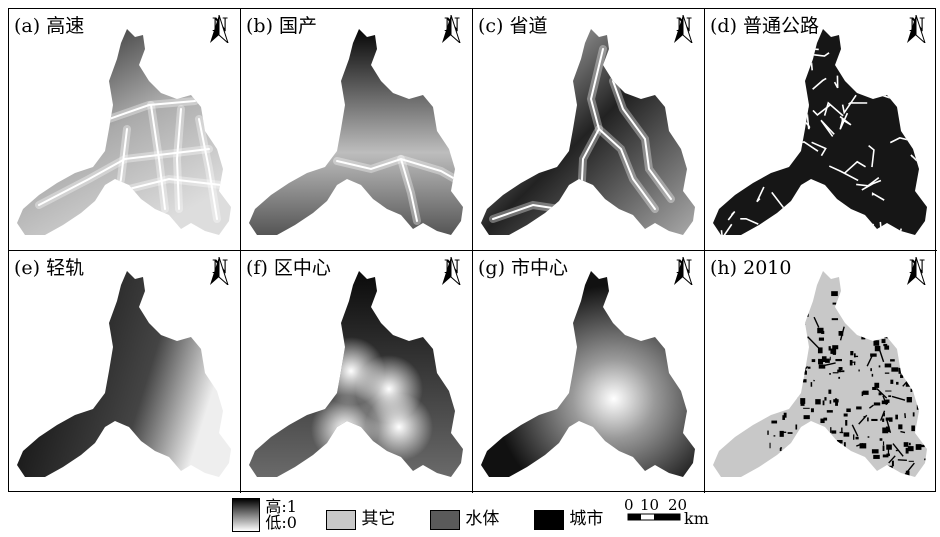  I want to click on legend-water-label: 水体, so click(482, 519).